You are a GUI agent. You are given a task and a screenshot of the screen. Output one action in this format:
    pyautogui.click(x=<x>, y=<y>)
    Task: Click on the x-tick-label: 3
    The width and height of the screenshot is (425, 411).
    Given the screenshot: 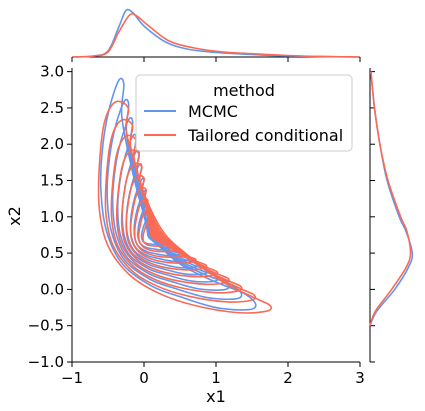 What is the action you would take?
    pyautogui.click(x=360, y=378)
    